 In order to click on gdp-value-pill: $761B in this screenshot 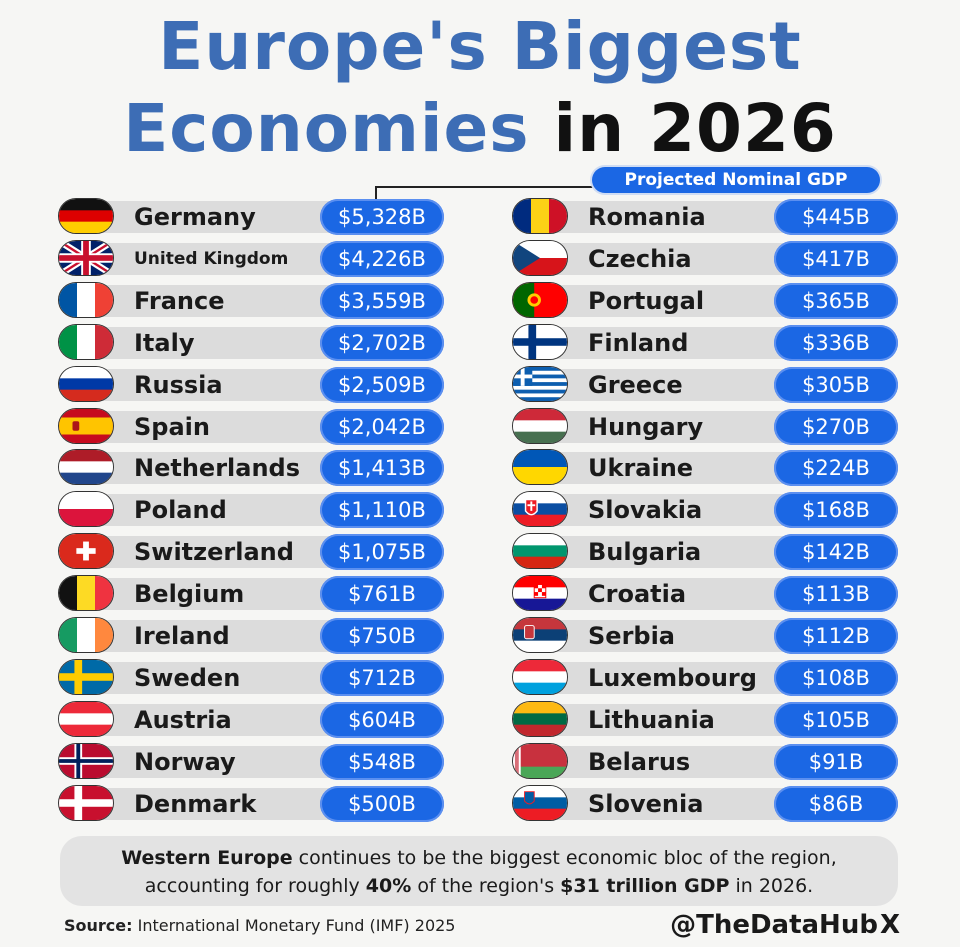, I will do `click(382, 594)`.